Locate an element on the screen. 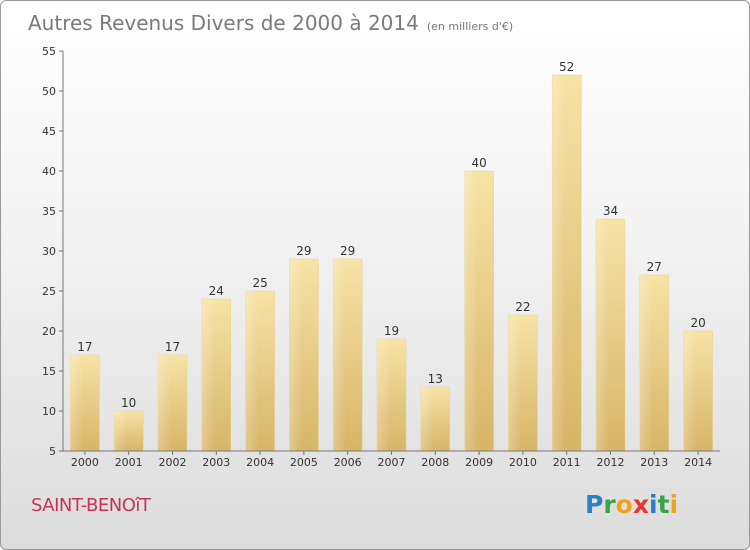 The width and height of the screenshot is (750, 550). logo-letter: t is located at coordinates (663, 504).